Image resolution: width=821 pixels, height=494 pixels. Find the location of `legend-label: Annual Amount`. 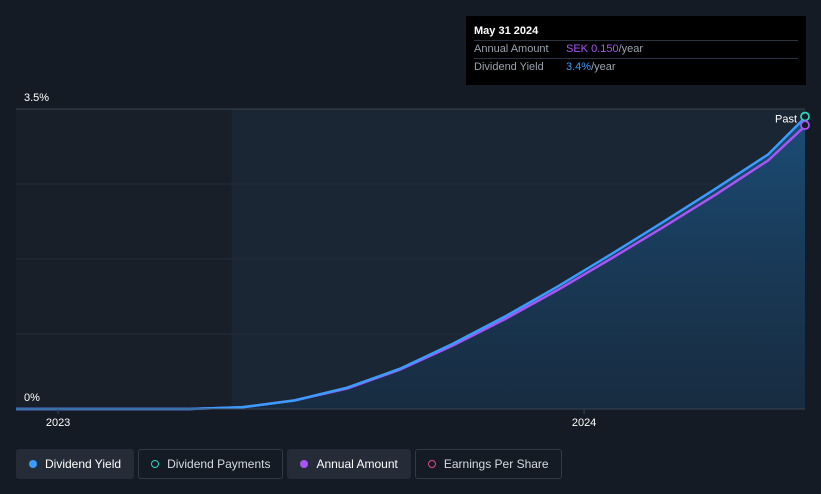

legend-label: Annual Amount is located at coordinates (357, 464).